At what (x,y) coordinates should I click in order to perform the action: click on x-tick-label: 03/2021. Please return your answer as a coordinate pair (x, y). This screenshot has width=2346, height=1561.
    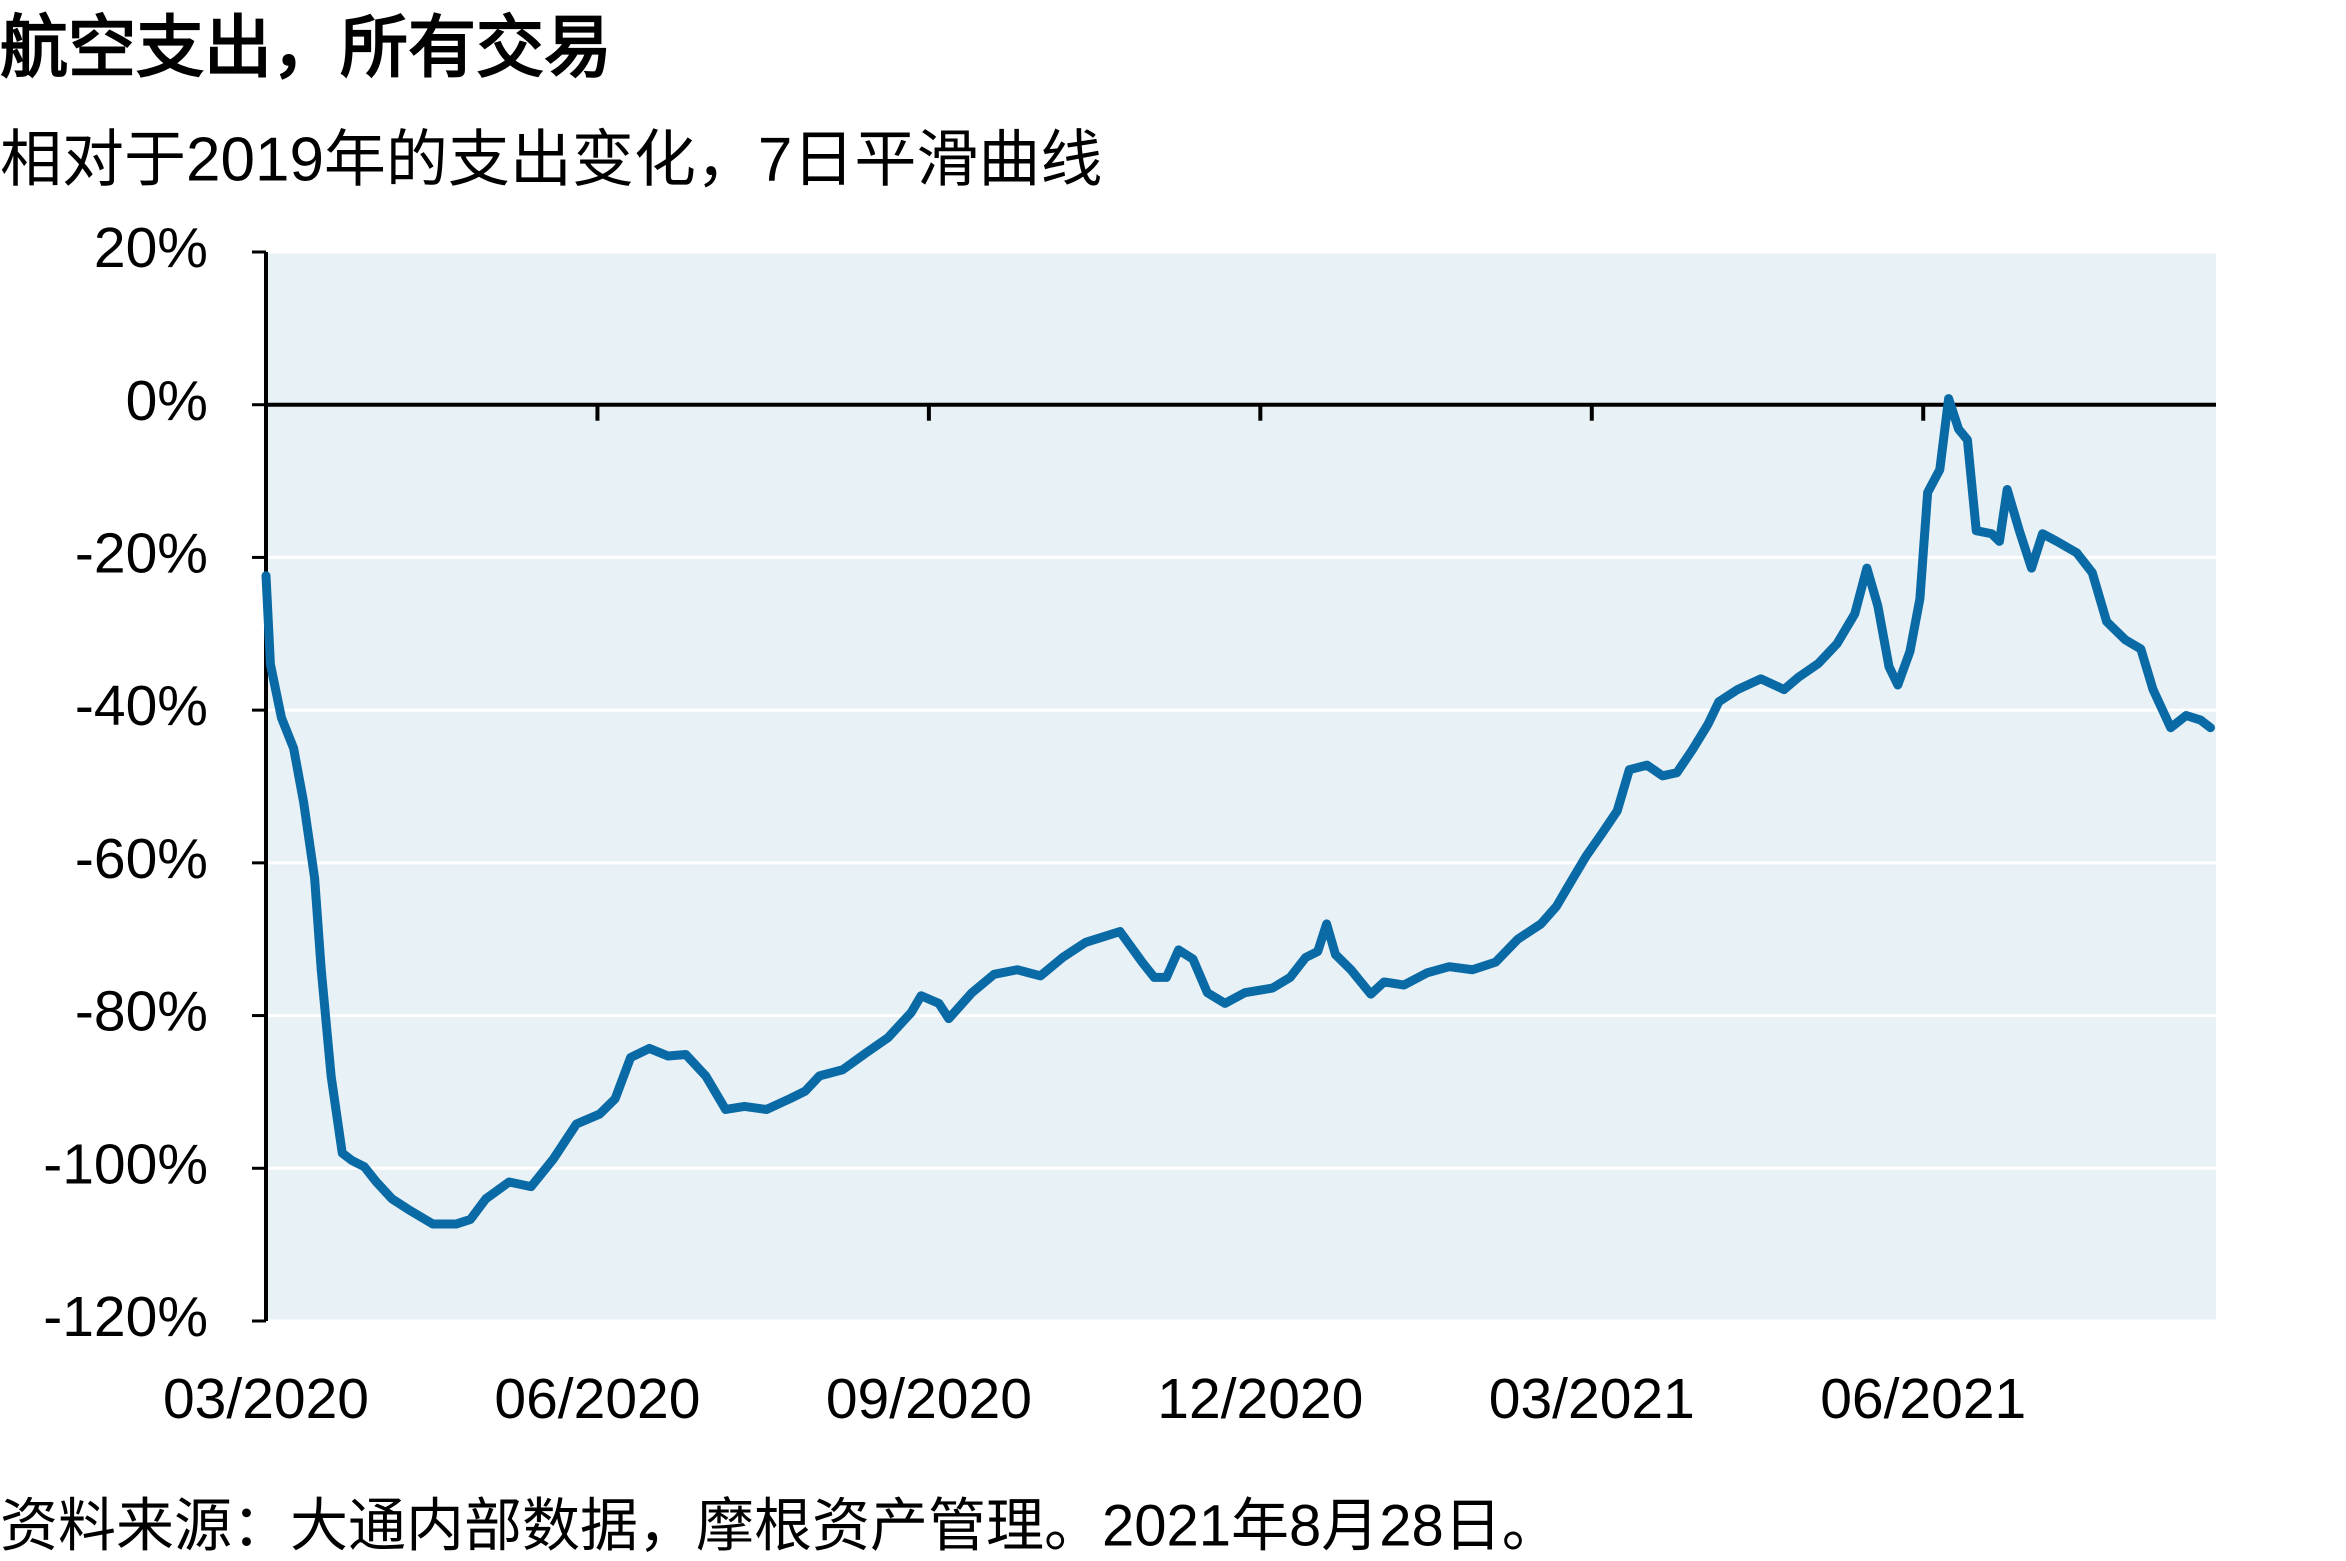
    Looking at the image, I should click on (1592, 1399).